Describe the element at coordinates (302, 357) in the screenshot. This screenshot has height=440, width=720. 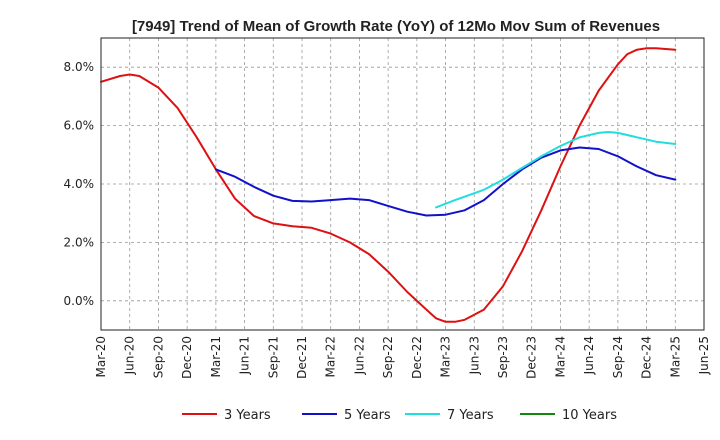
I see `x-tick-label: Dec-21` at that location.